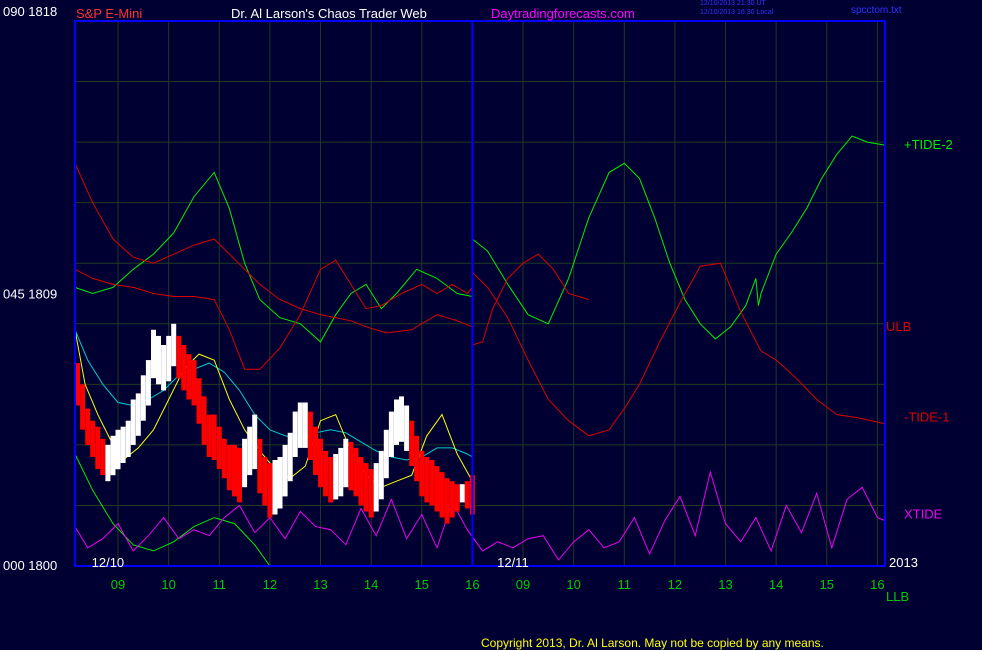 The image size is (982, 650). What do you see at coordinates (422, 584) in the screenshot?
I see `x-tick-label-6: 15` at bounding box center [422, 584].